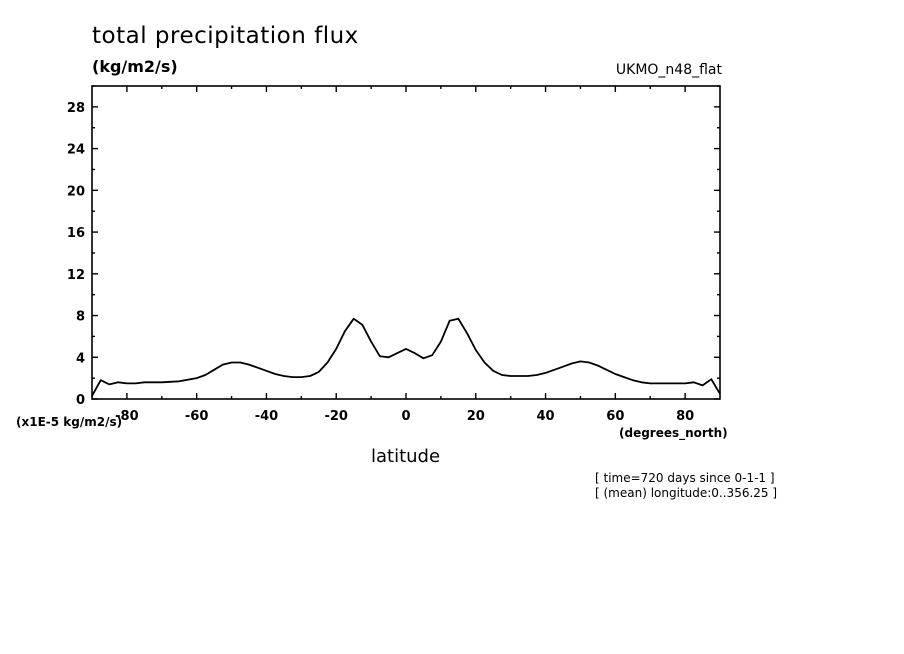 The width and height of the screenshot is (904, 654). Describe the element at coordinates (76, 108) in the screenshot. I see `y-tick-label: 28` at that location.